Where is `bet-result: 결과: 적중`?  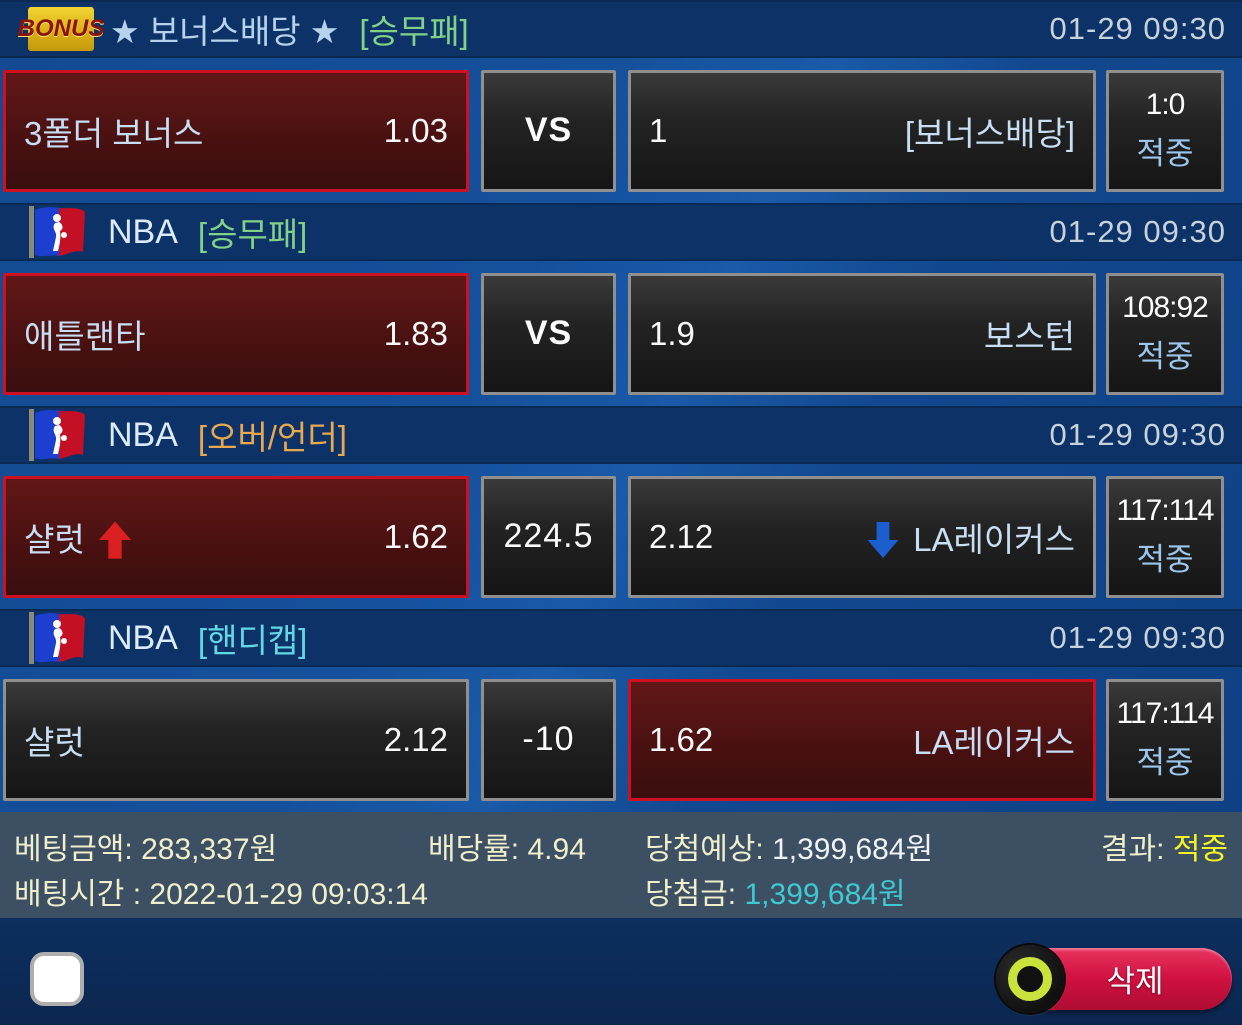
bet-result: 결과: 적중 is located at coordinates (1164, 846).